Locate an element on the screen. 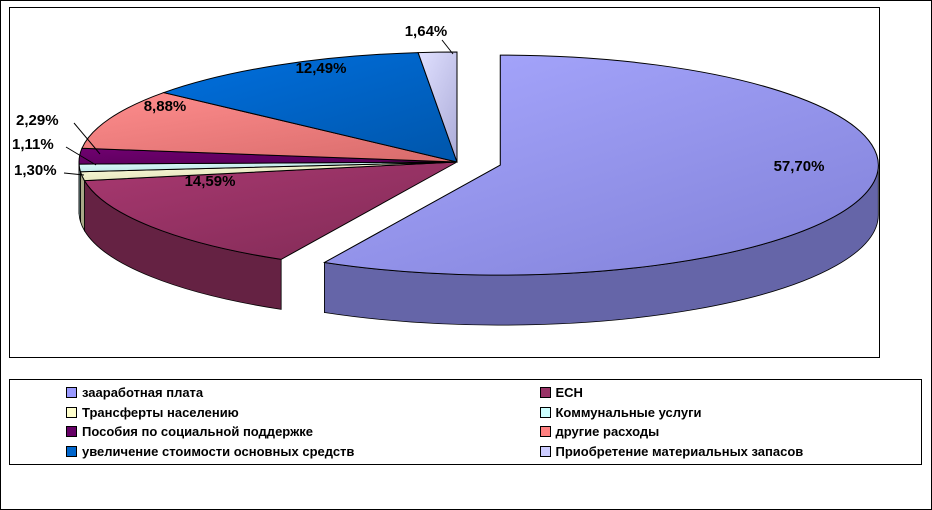  data-label-transferty: 1,30% is located at coordinates (35, 170).